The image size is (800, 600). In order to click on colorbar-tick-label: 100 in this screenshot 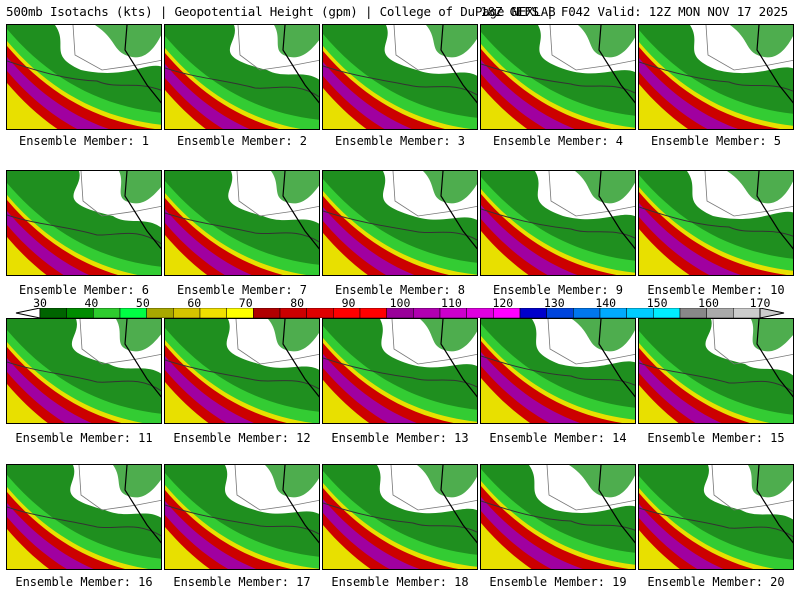, I will do `click(400, 303)`.